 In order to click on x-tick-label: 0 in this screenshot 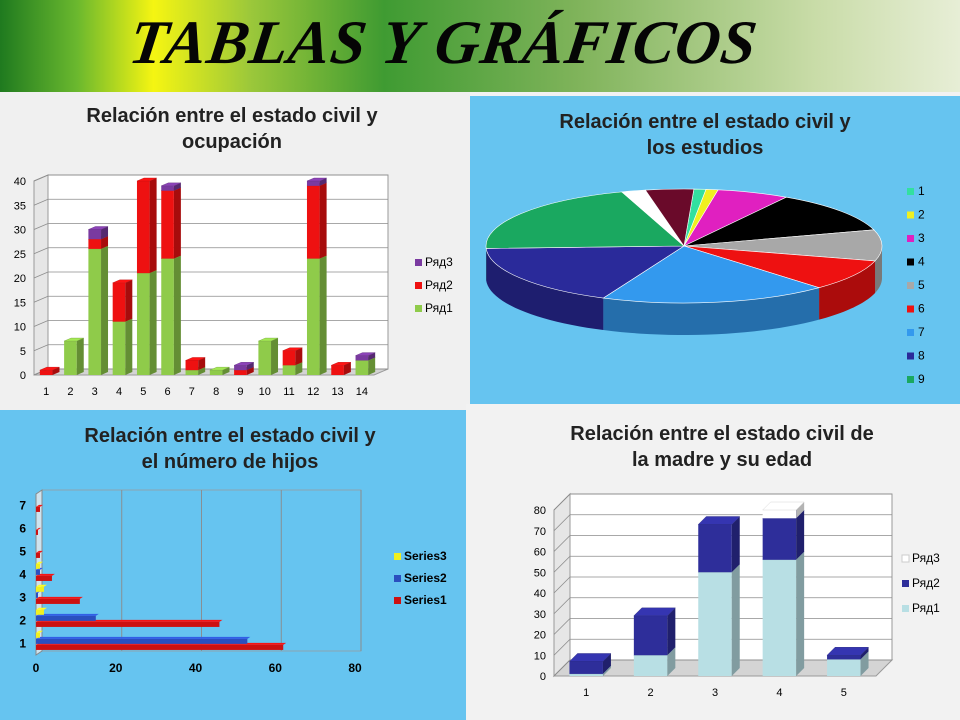, I will do `click(36, 668)`.